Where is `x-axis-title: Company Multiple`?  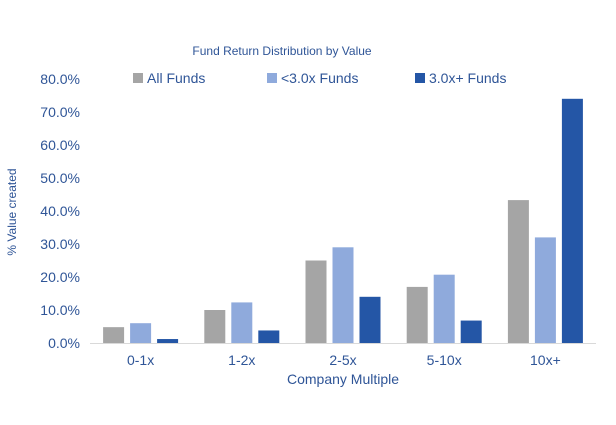 x-axis-title: Company Multiple is located at coordinates (343, 379).